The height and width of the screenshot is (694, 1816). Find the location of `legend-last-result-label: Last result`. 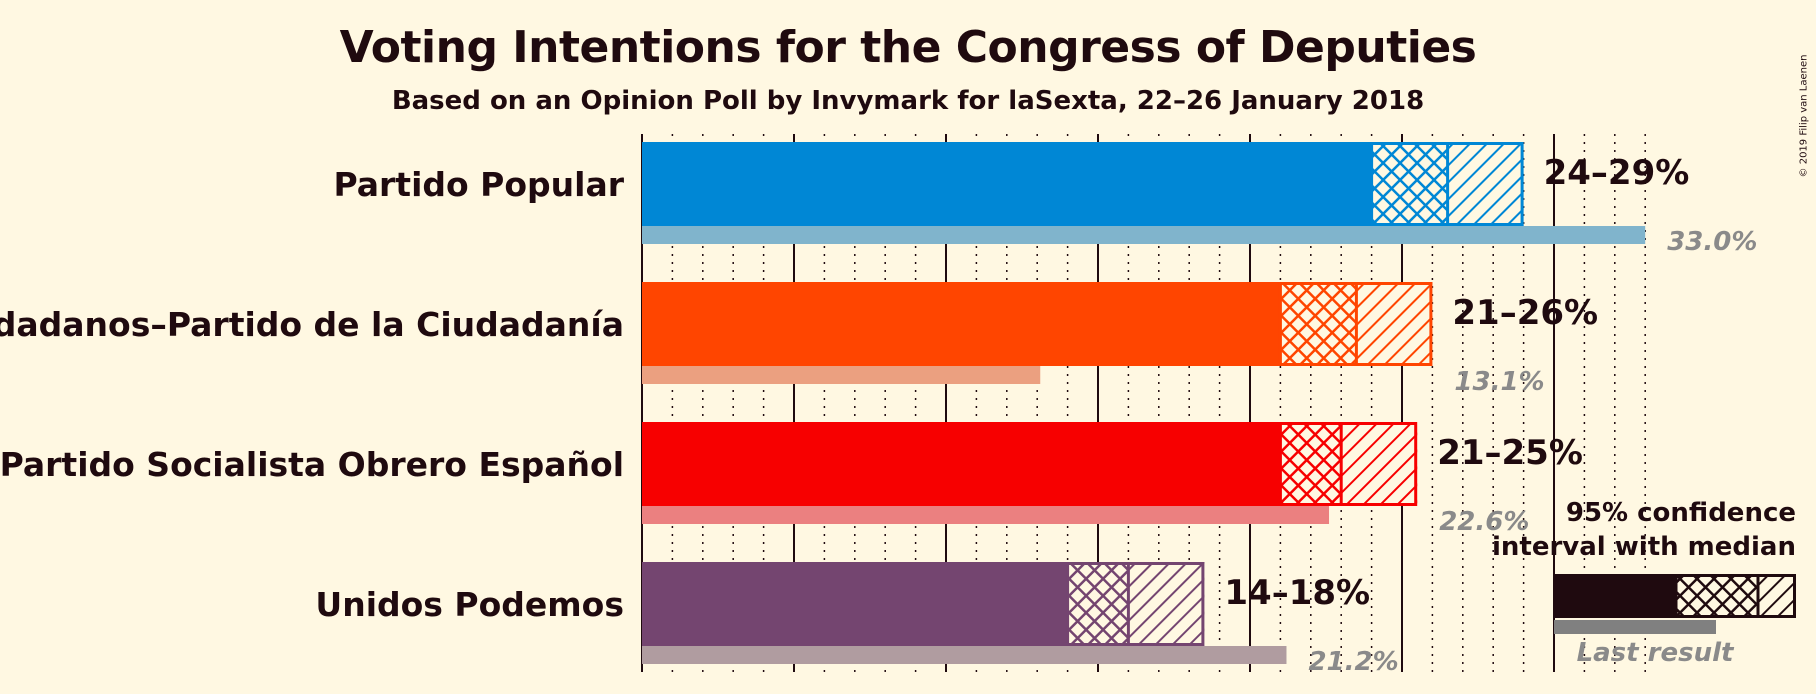

legend-last-result-label: Last result is located at coordinates (1655, 653).